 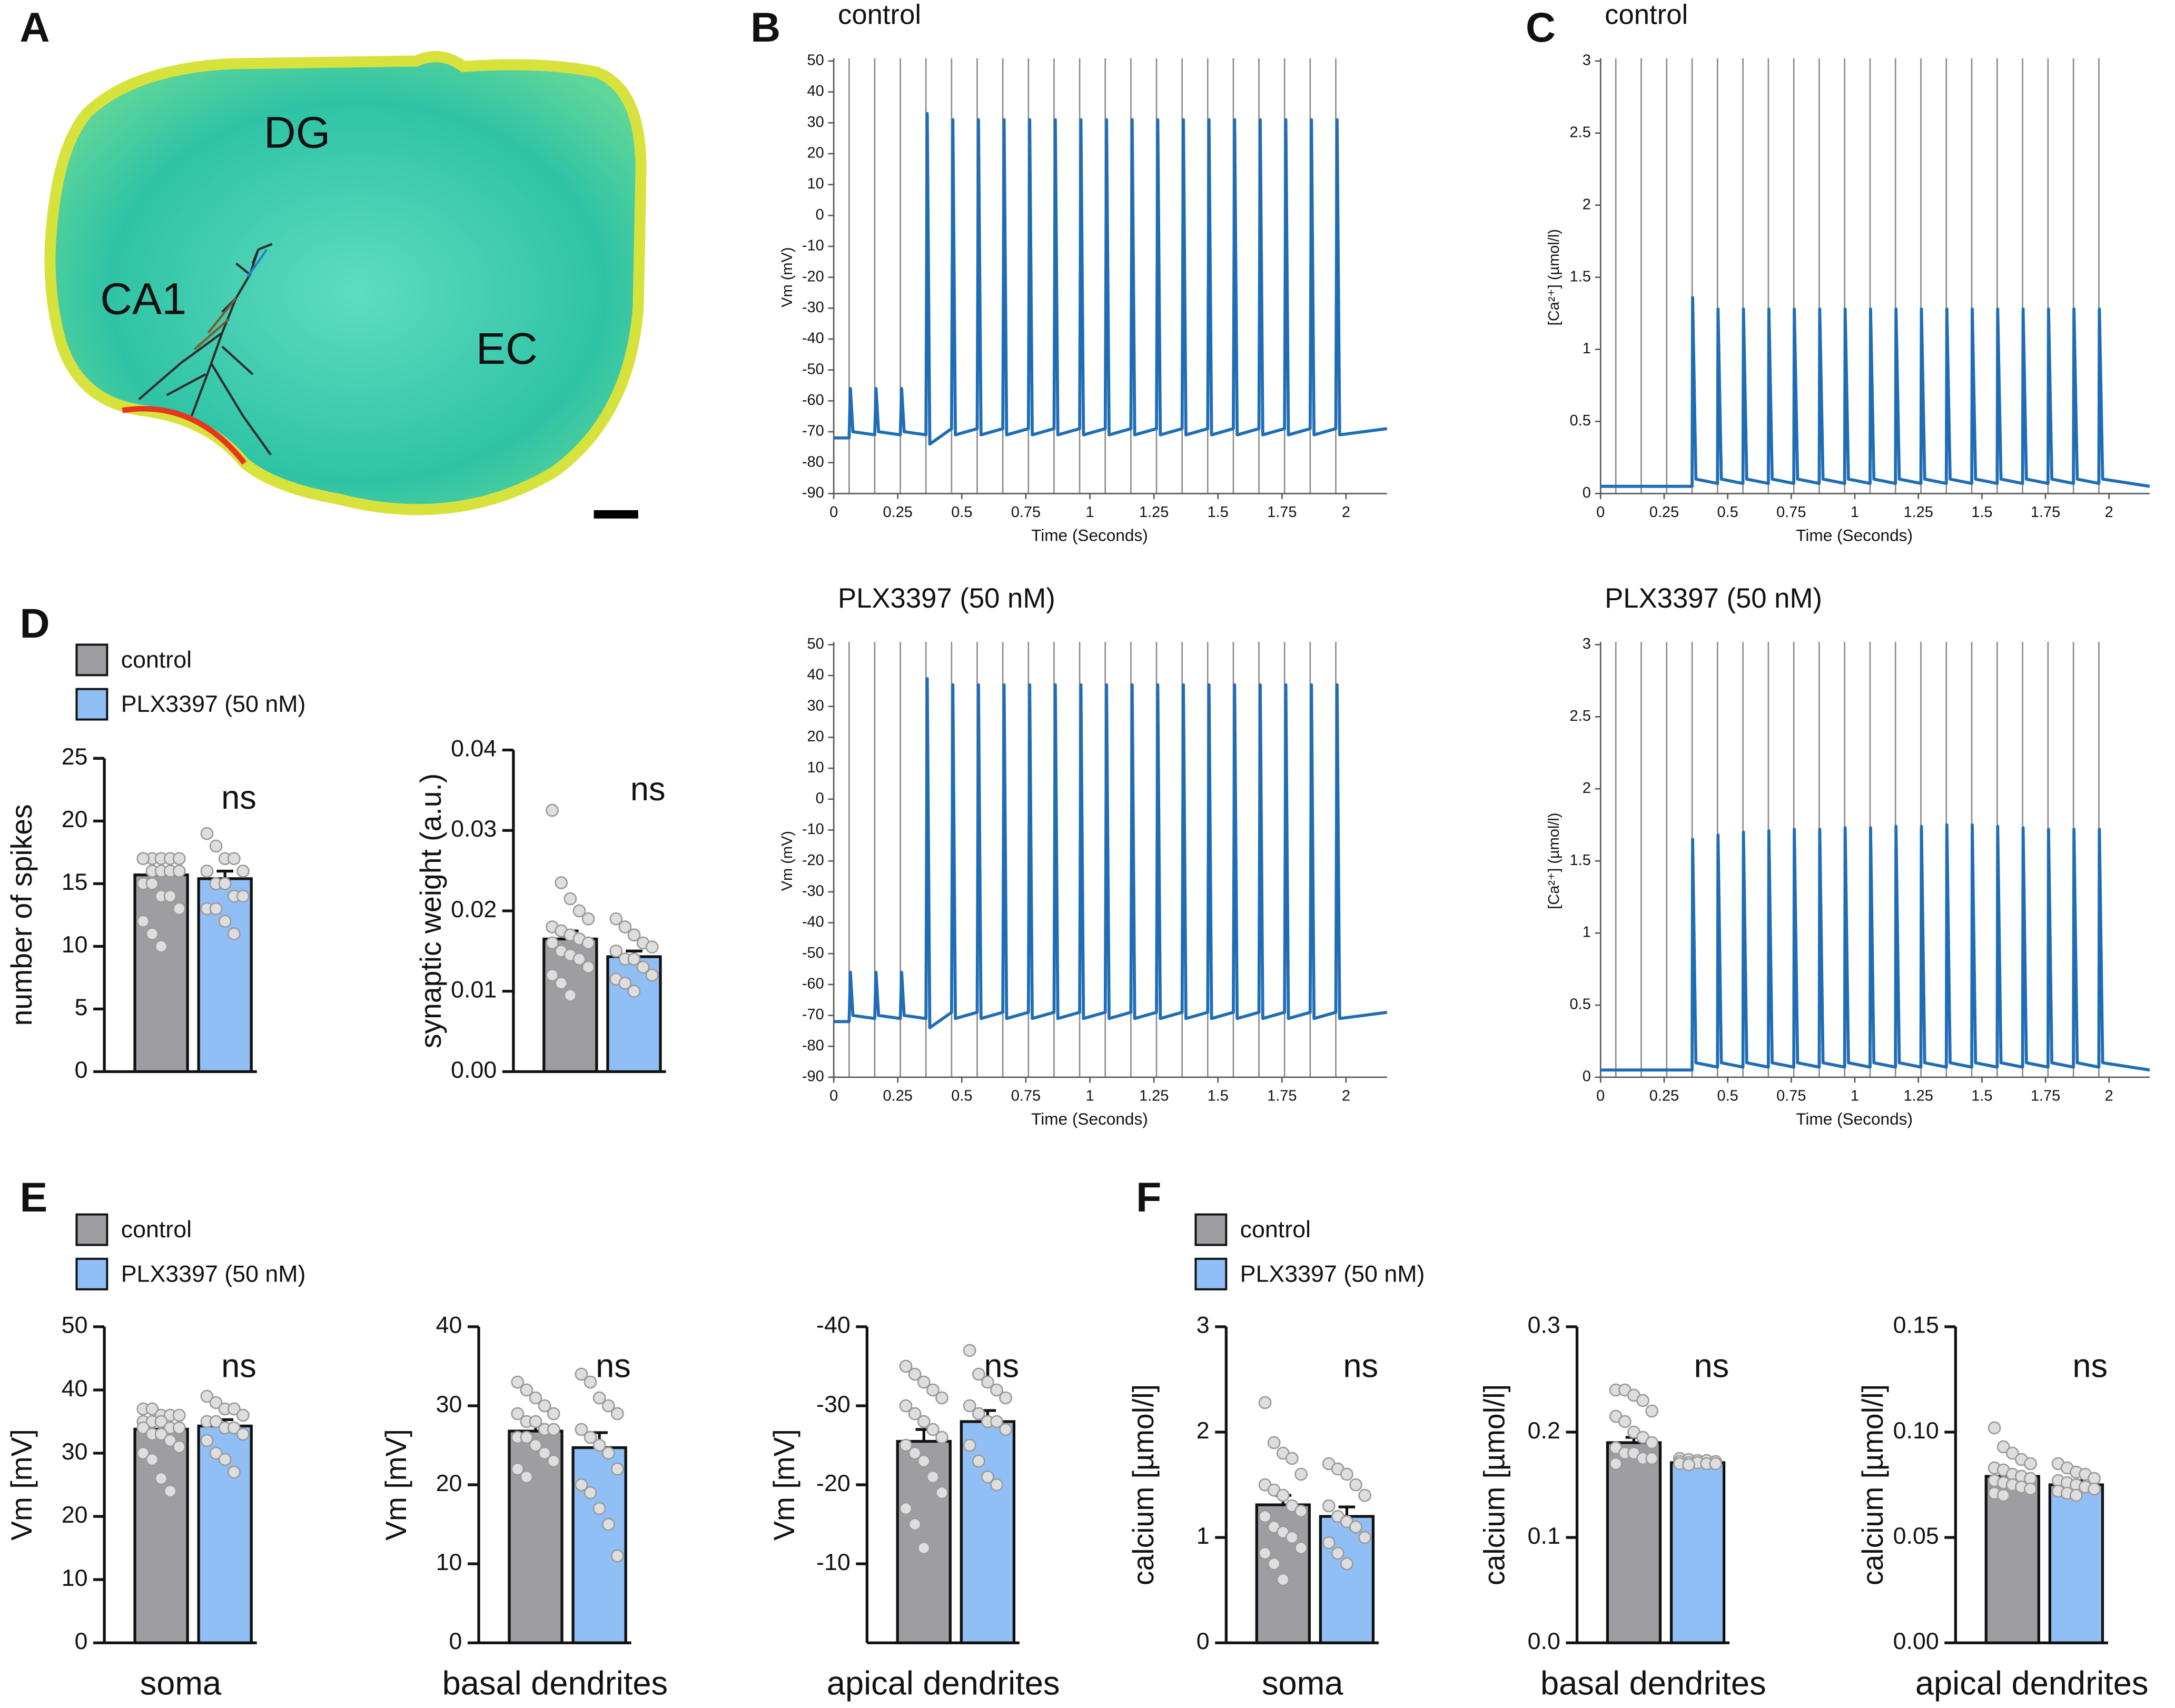 What do you see at coordinates (34, 28) in the screenshot?
I see `panel-label: A` at bounding box center [34, 28].